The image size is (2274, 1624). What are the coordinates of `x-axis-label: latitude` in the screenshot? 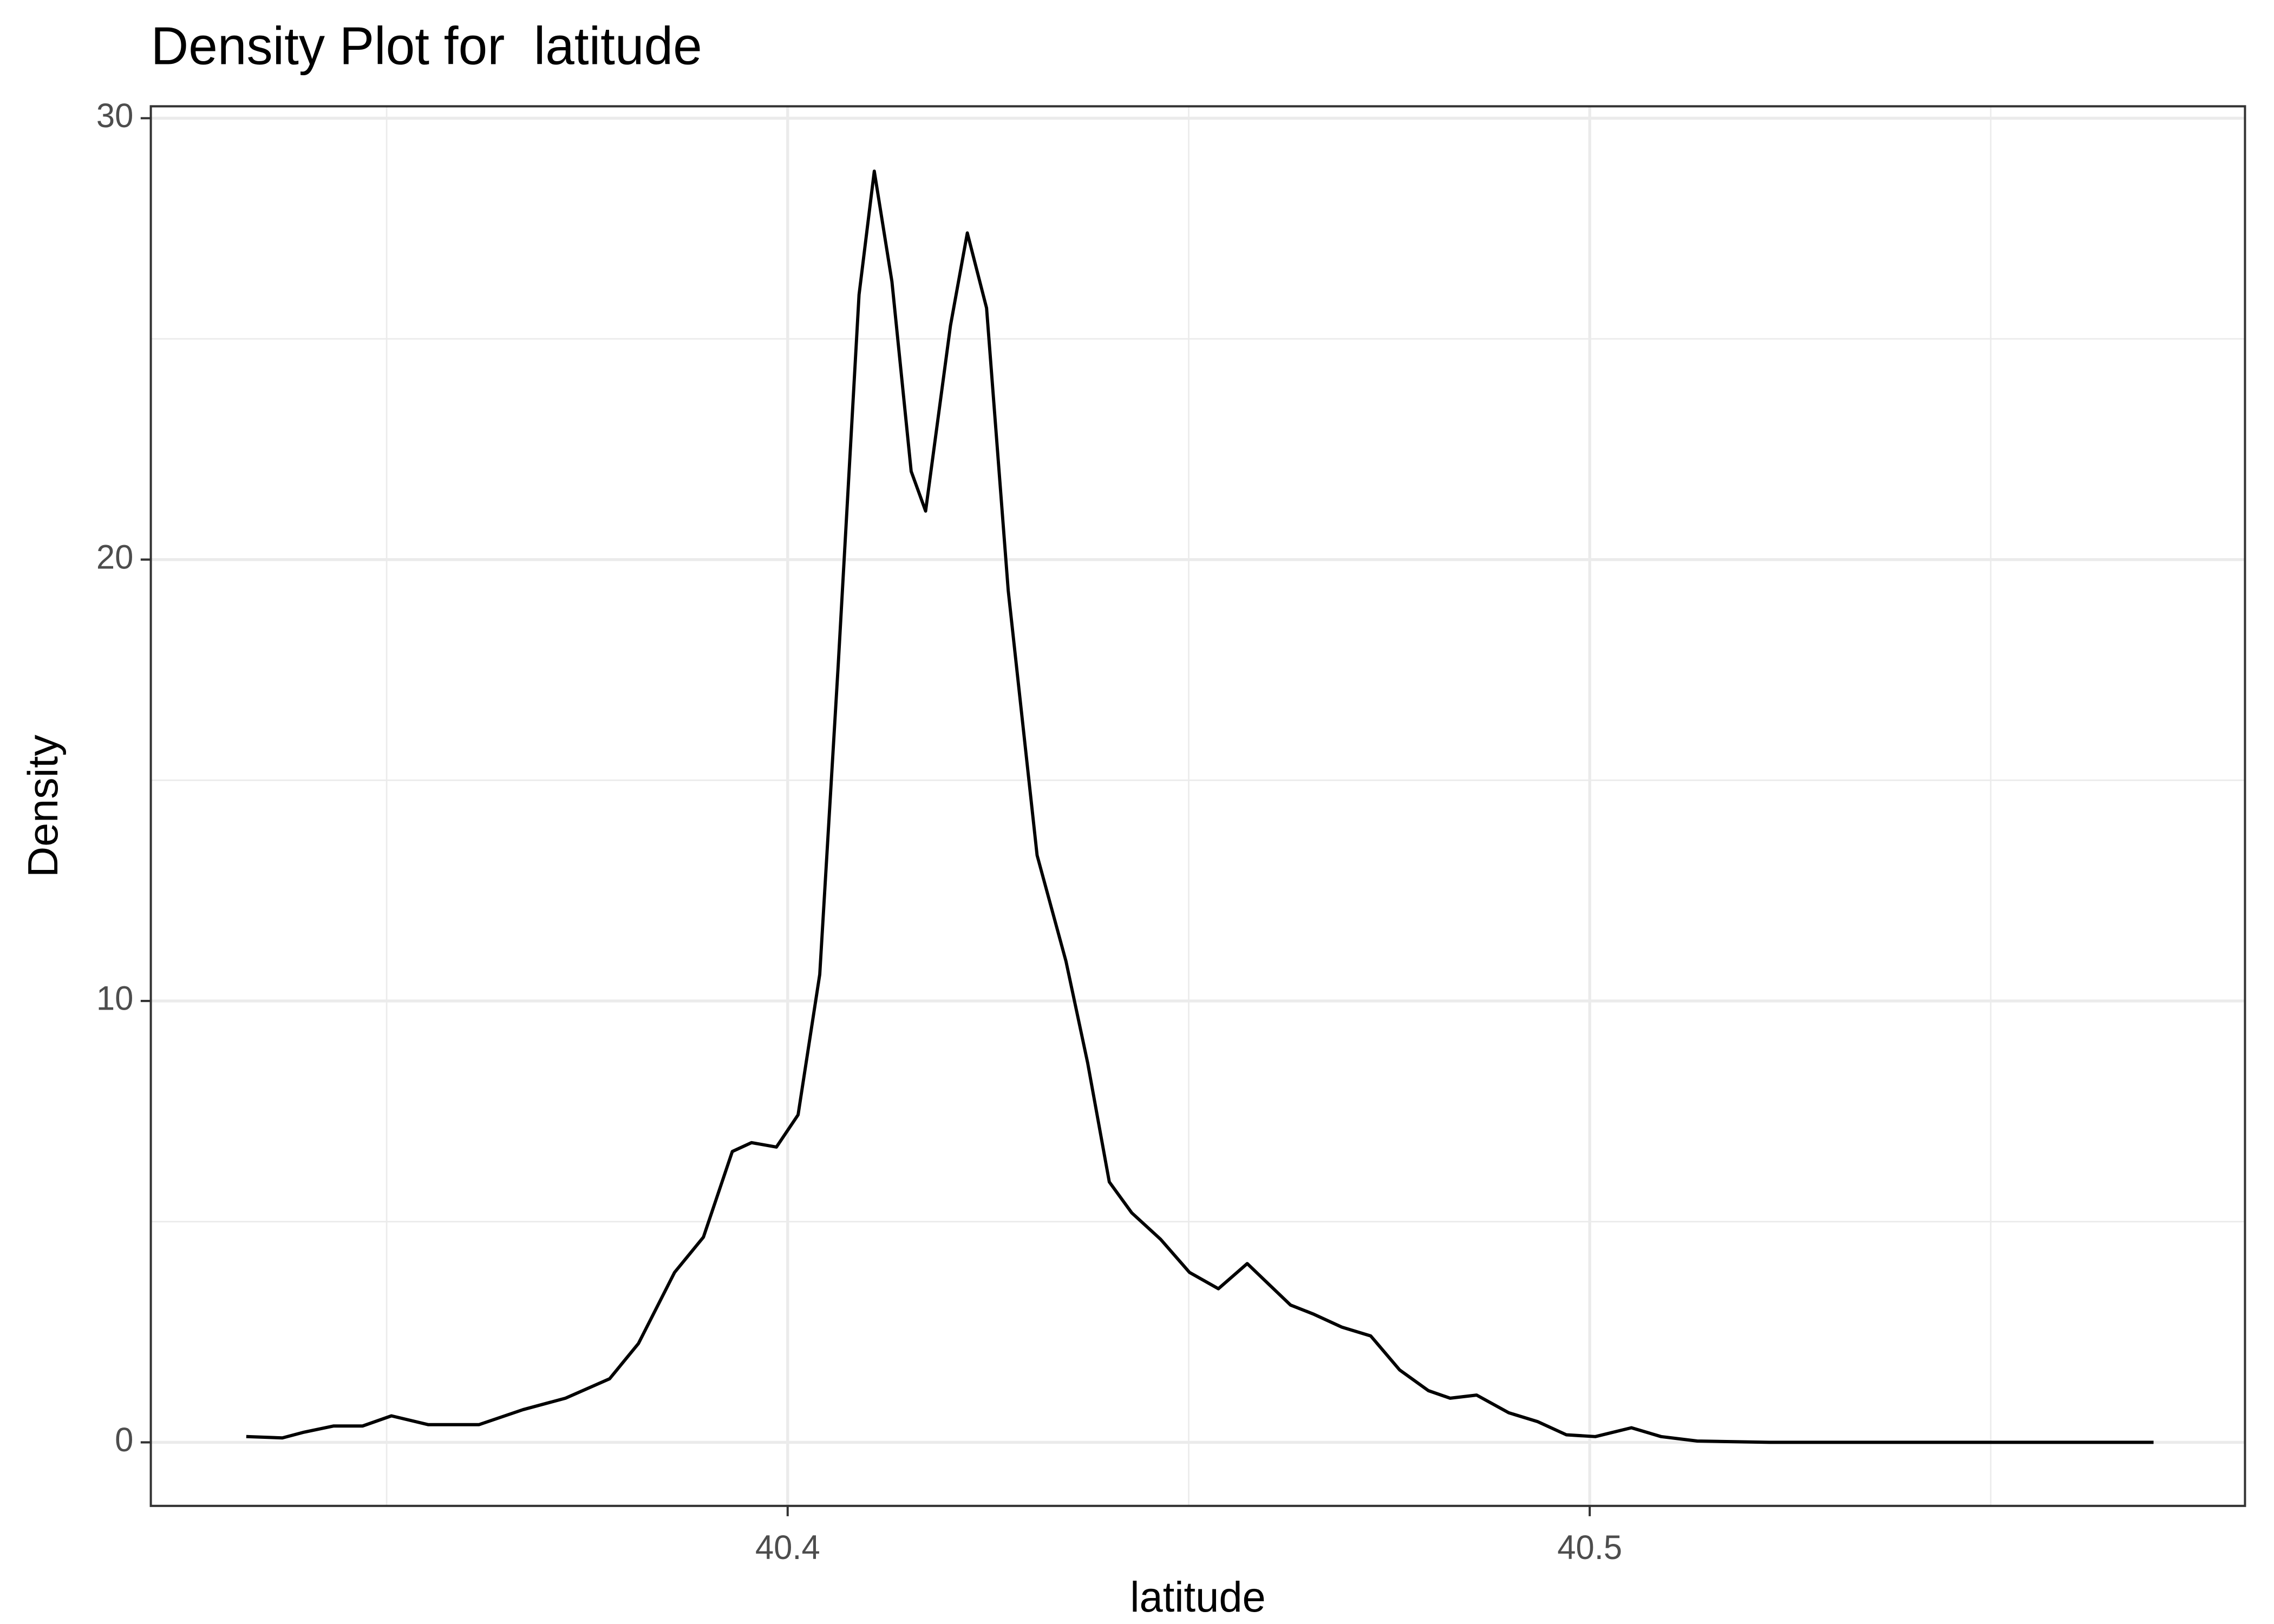 It's located at (1198, 1597).